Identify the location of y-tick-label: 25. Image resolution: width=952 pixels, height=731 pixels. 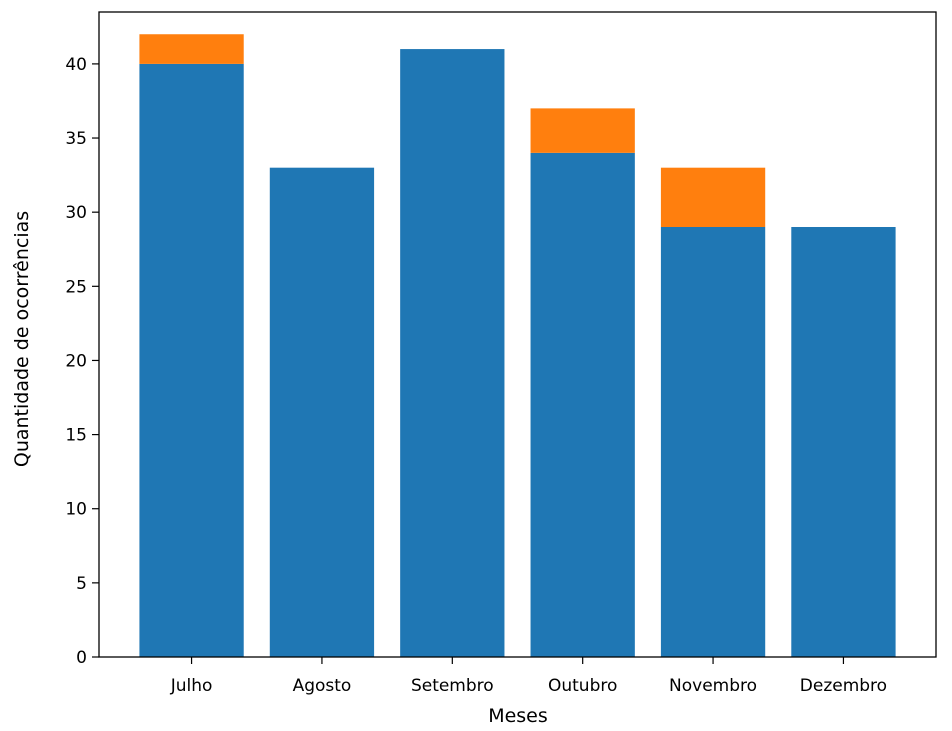
(76, 287).